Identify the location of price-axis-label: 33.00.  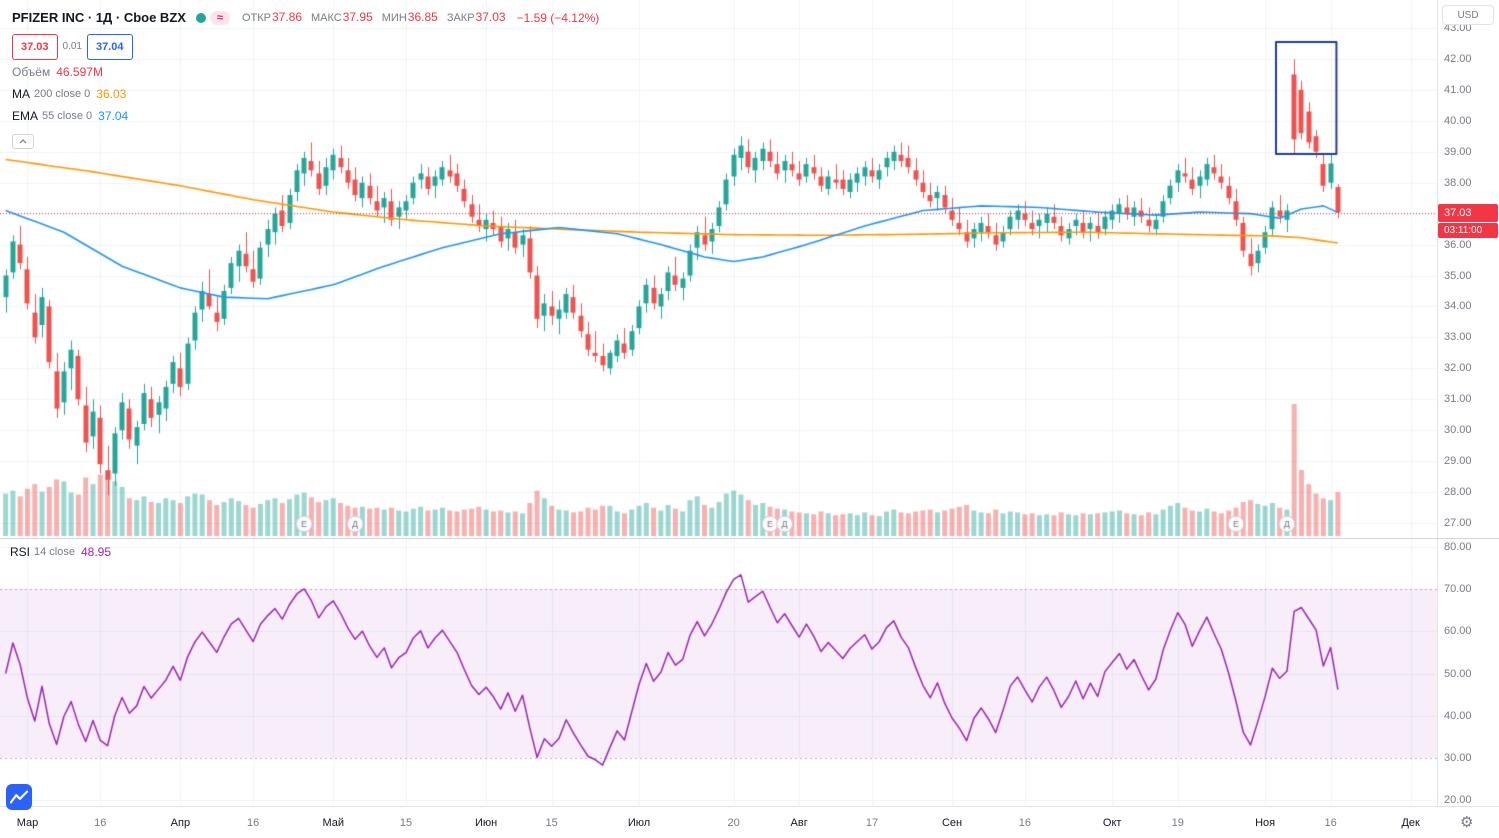
(1458, 337).